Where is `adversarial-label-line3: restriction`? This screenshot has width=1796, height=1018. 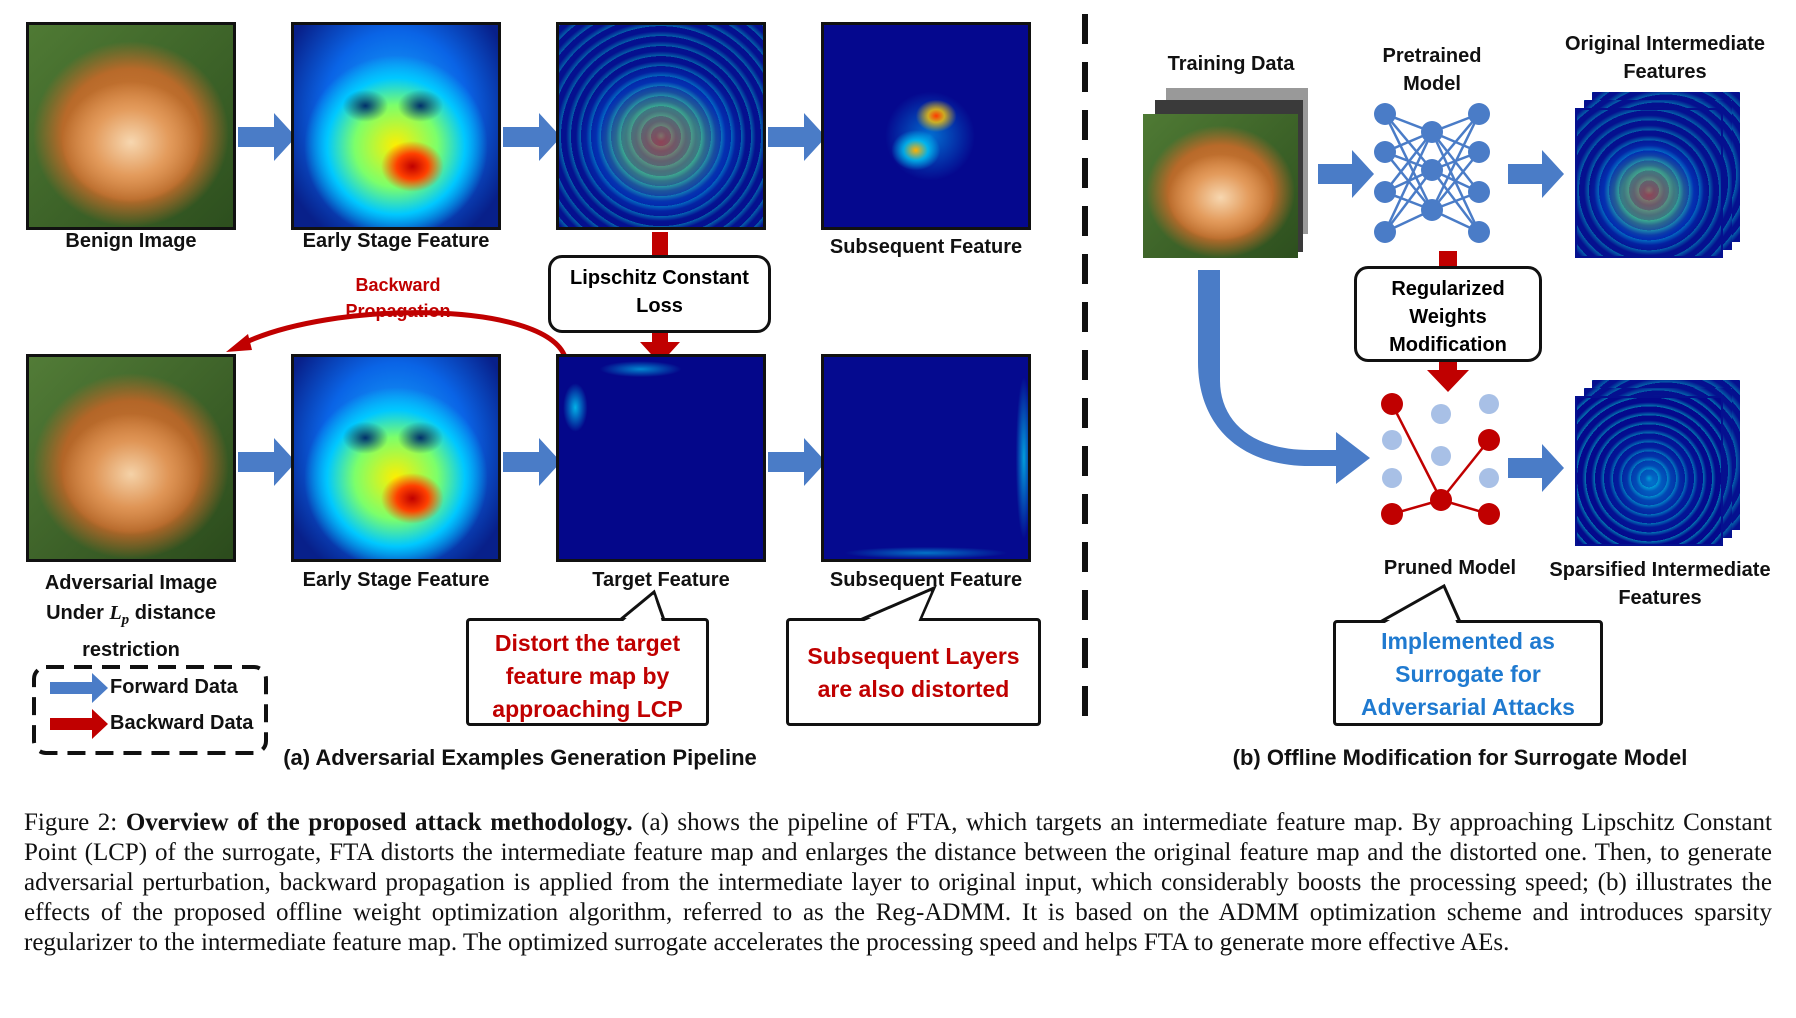
adversarial-label-line3: restriction is located at coordinates (131, 650).